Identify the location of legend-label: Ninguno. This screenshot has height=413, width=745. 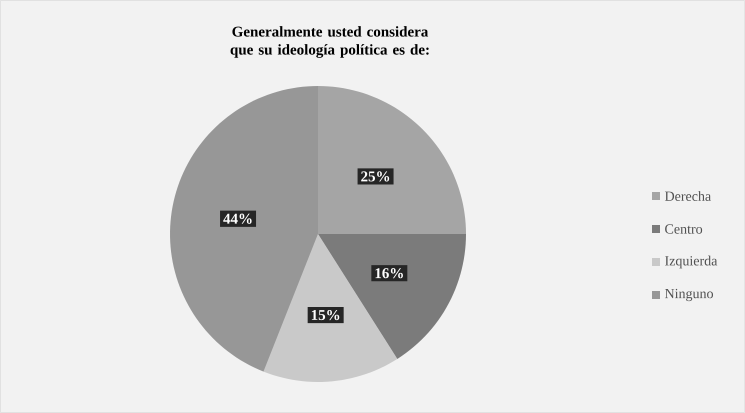
(688, 295).